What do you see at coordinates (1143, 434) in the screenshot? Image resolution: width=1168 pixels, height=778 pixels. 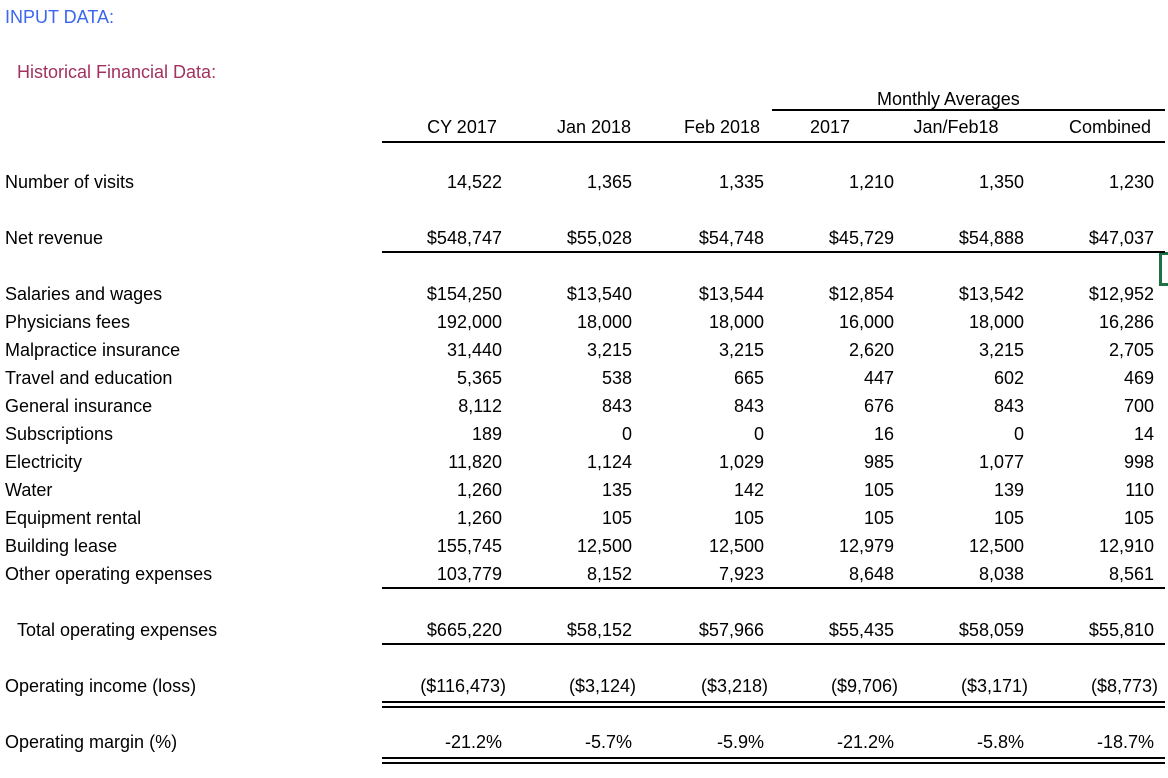 I see `cell: 14` at bounding box center [1143, 434].